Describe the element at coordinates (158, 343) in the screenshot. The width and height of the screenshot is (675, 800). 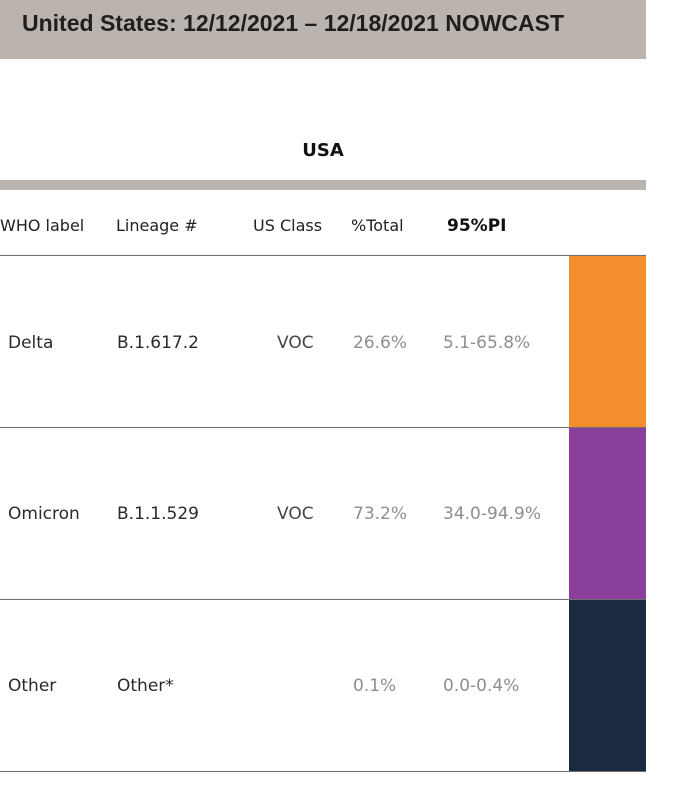
I see `cell-lineage: B.1.617.2` at that location.